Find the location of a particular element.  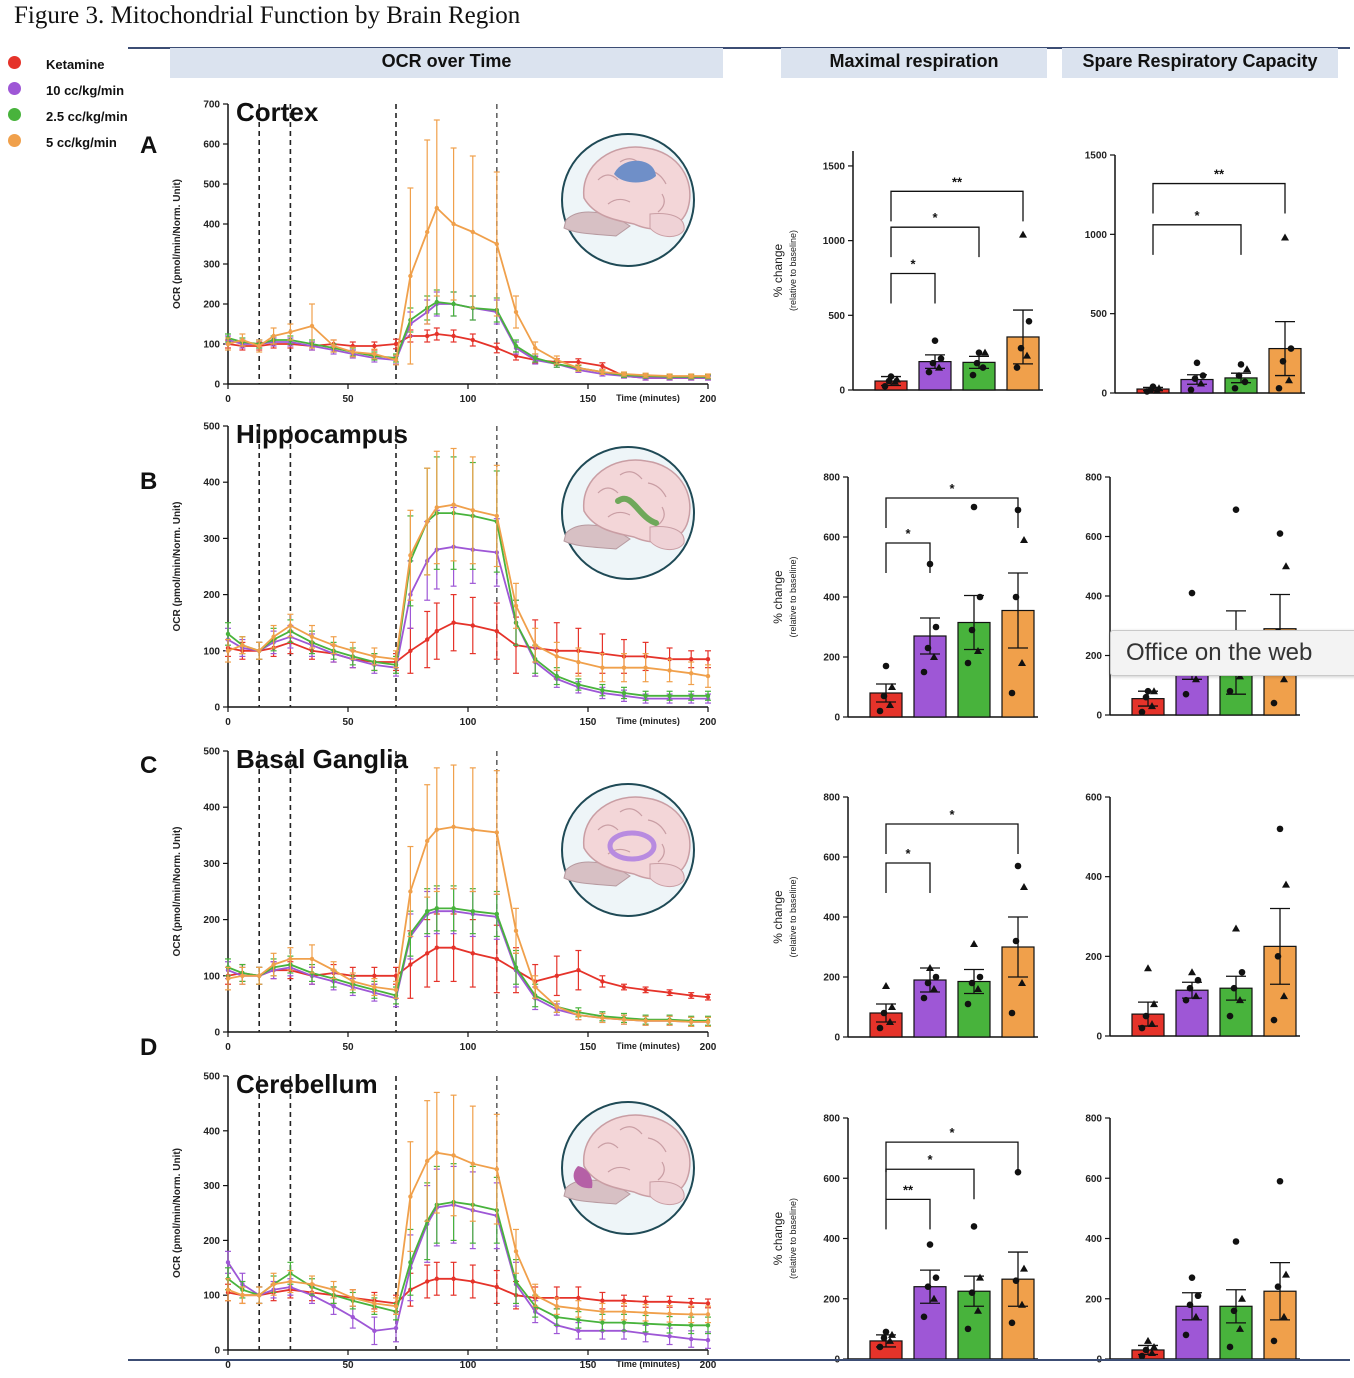

top-rule is located at coordinates (739, 48).